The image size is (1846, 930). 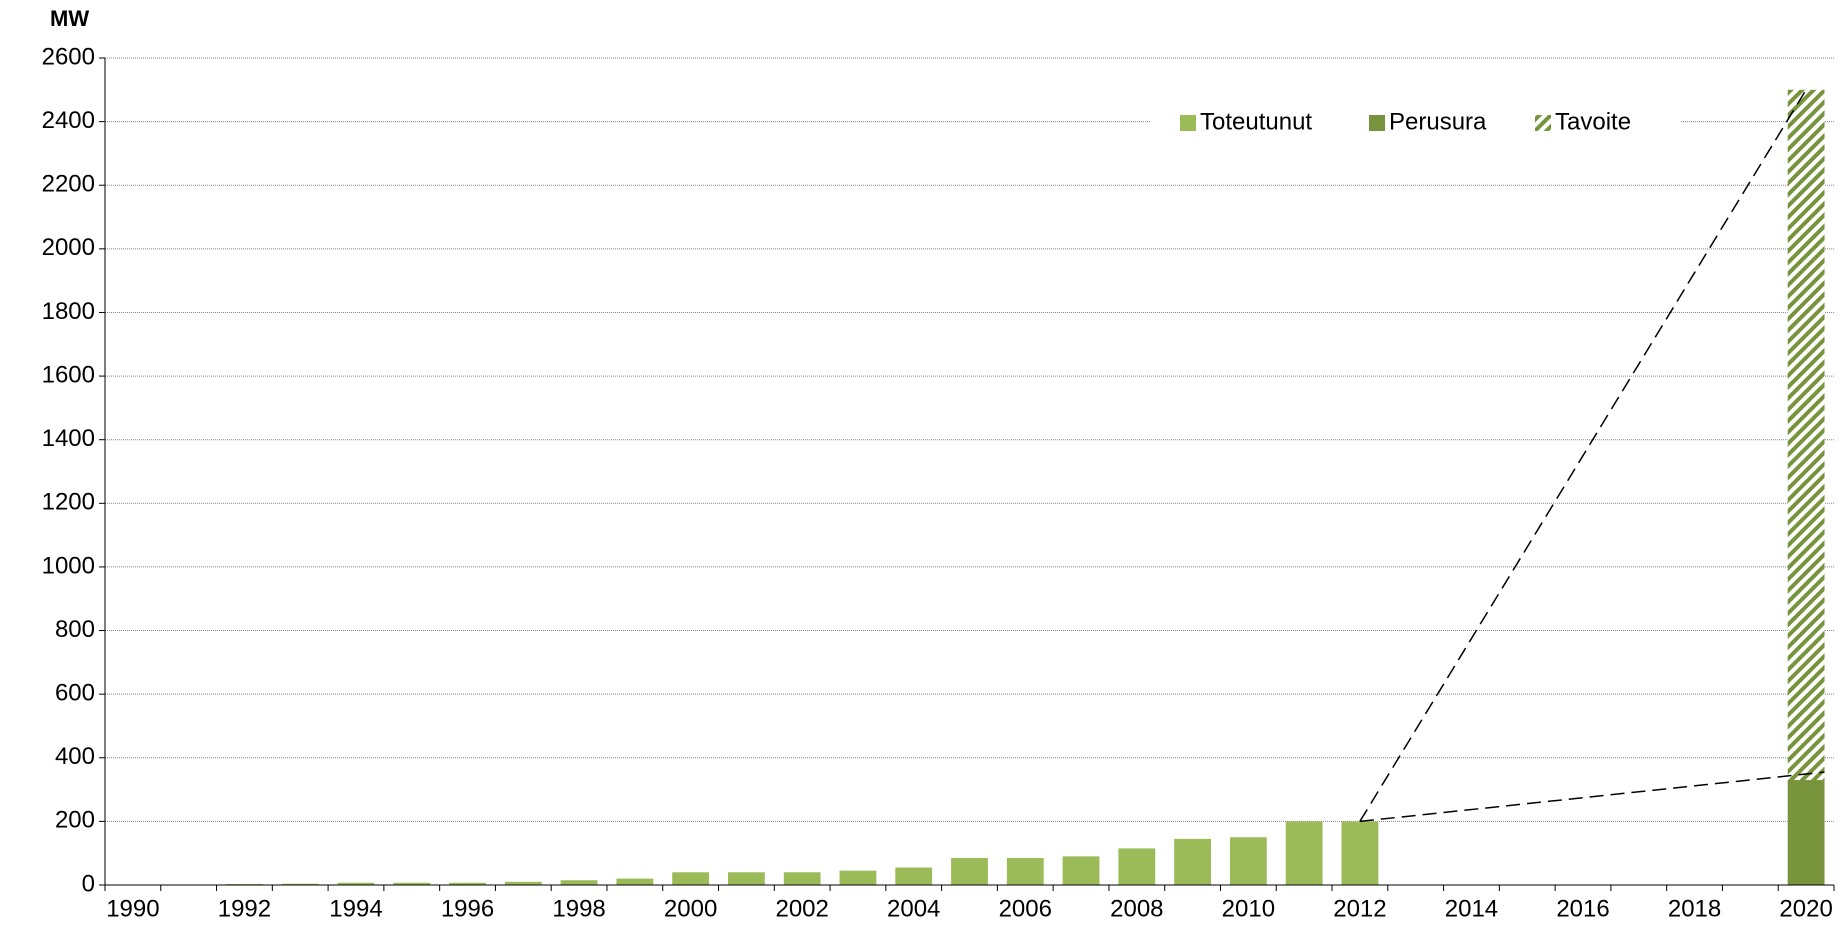 I want to click on connector, so click(x=1592, y=797).